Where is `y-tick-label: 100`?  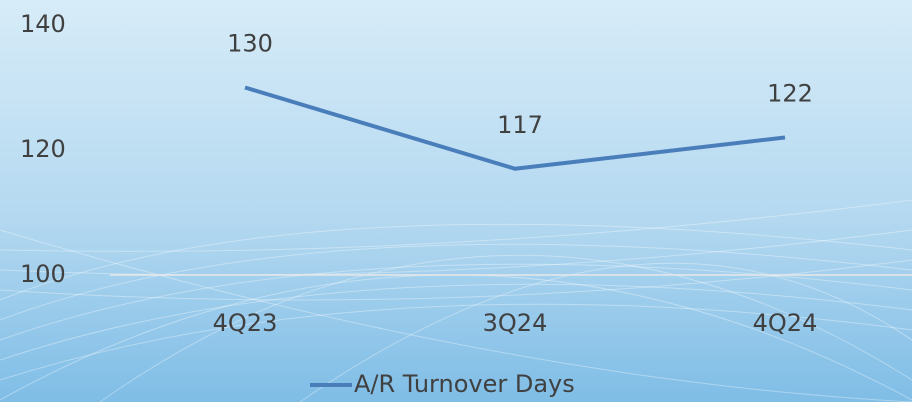 y-tick-label: 100 is located at coordinates (43, 274).